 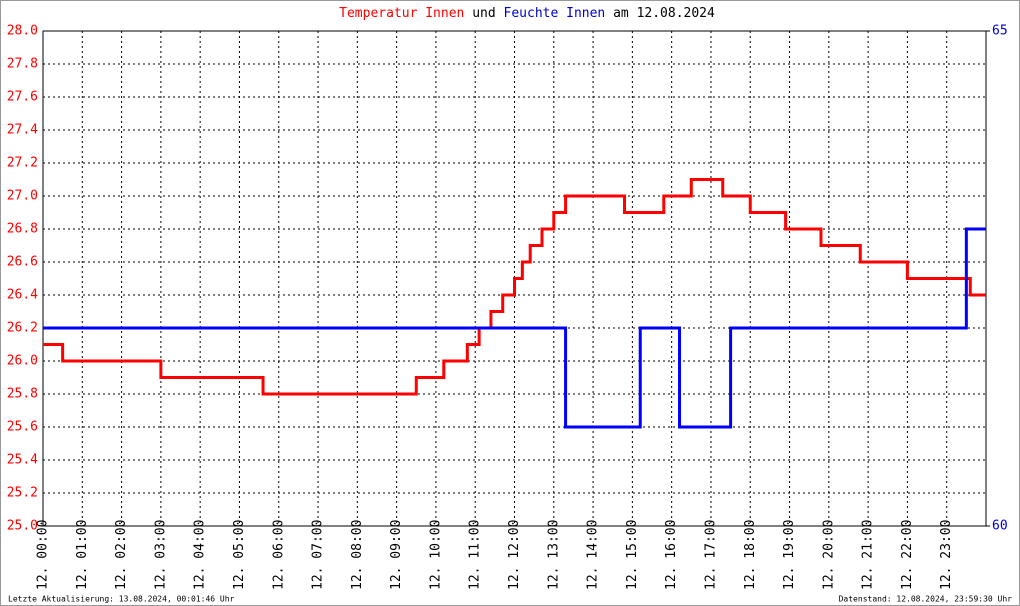 What do you see at coordinates (1000, 526) in the screenshot?
I see `y2-tick-label: 60` at bounding box center [1000, 526].